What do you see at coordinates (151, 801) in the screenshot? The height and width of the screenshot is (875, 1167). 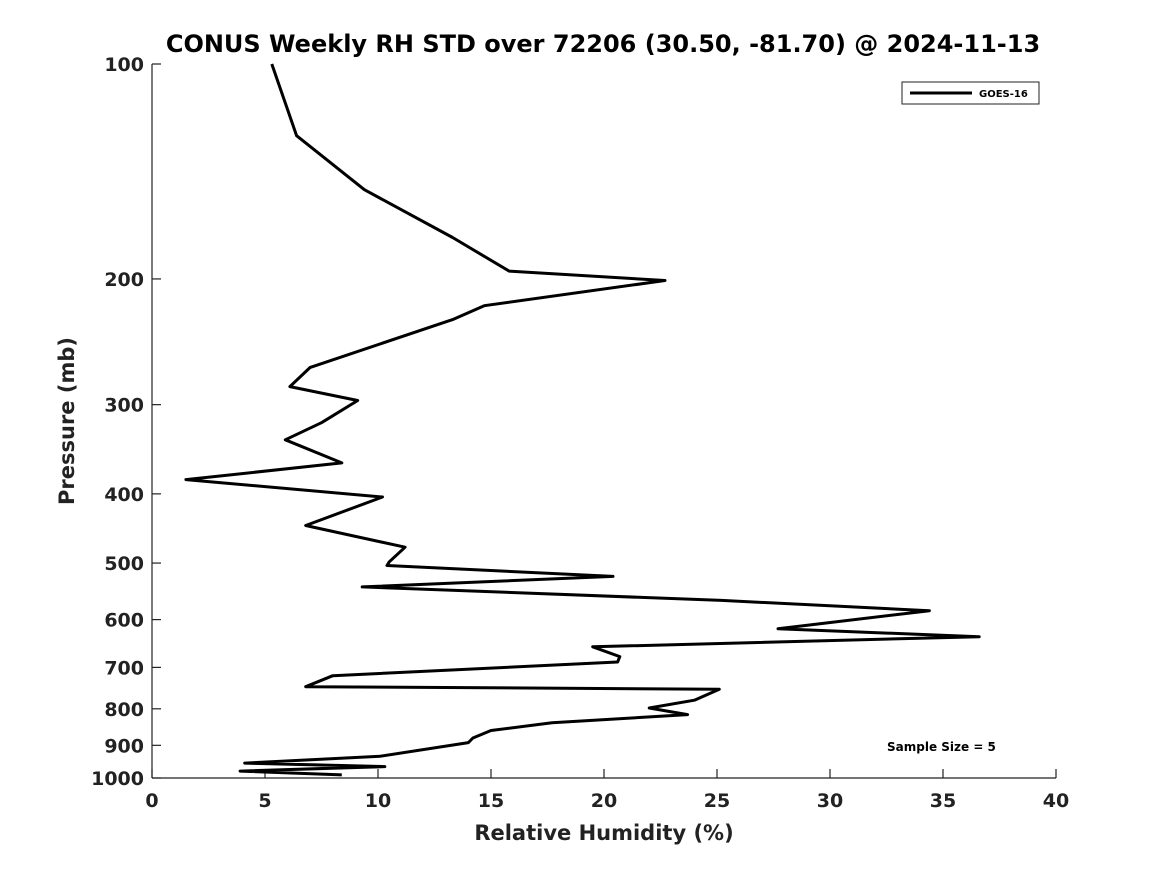 I see `x-tick-label: 0` at bounding box center [151, 801].